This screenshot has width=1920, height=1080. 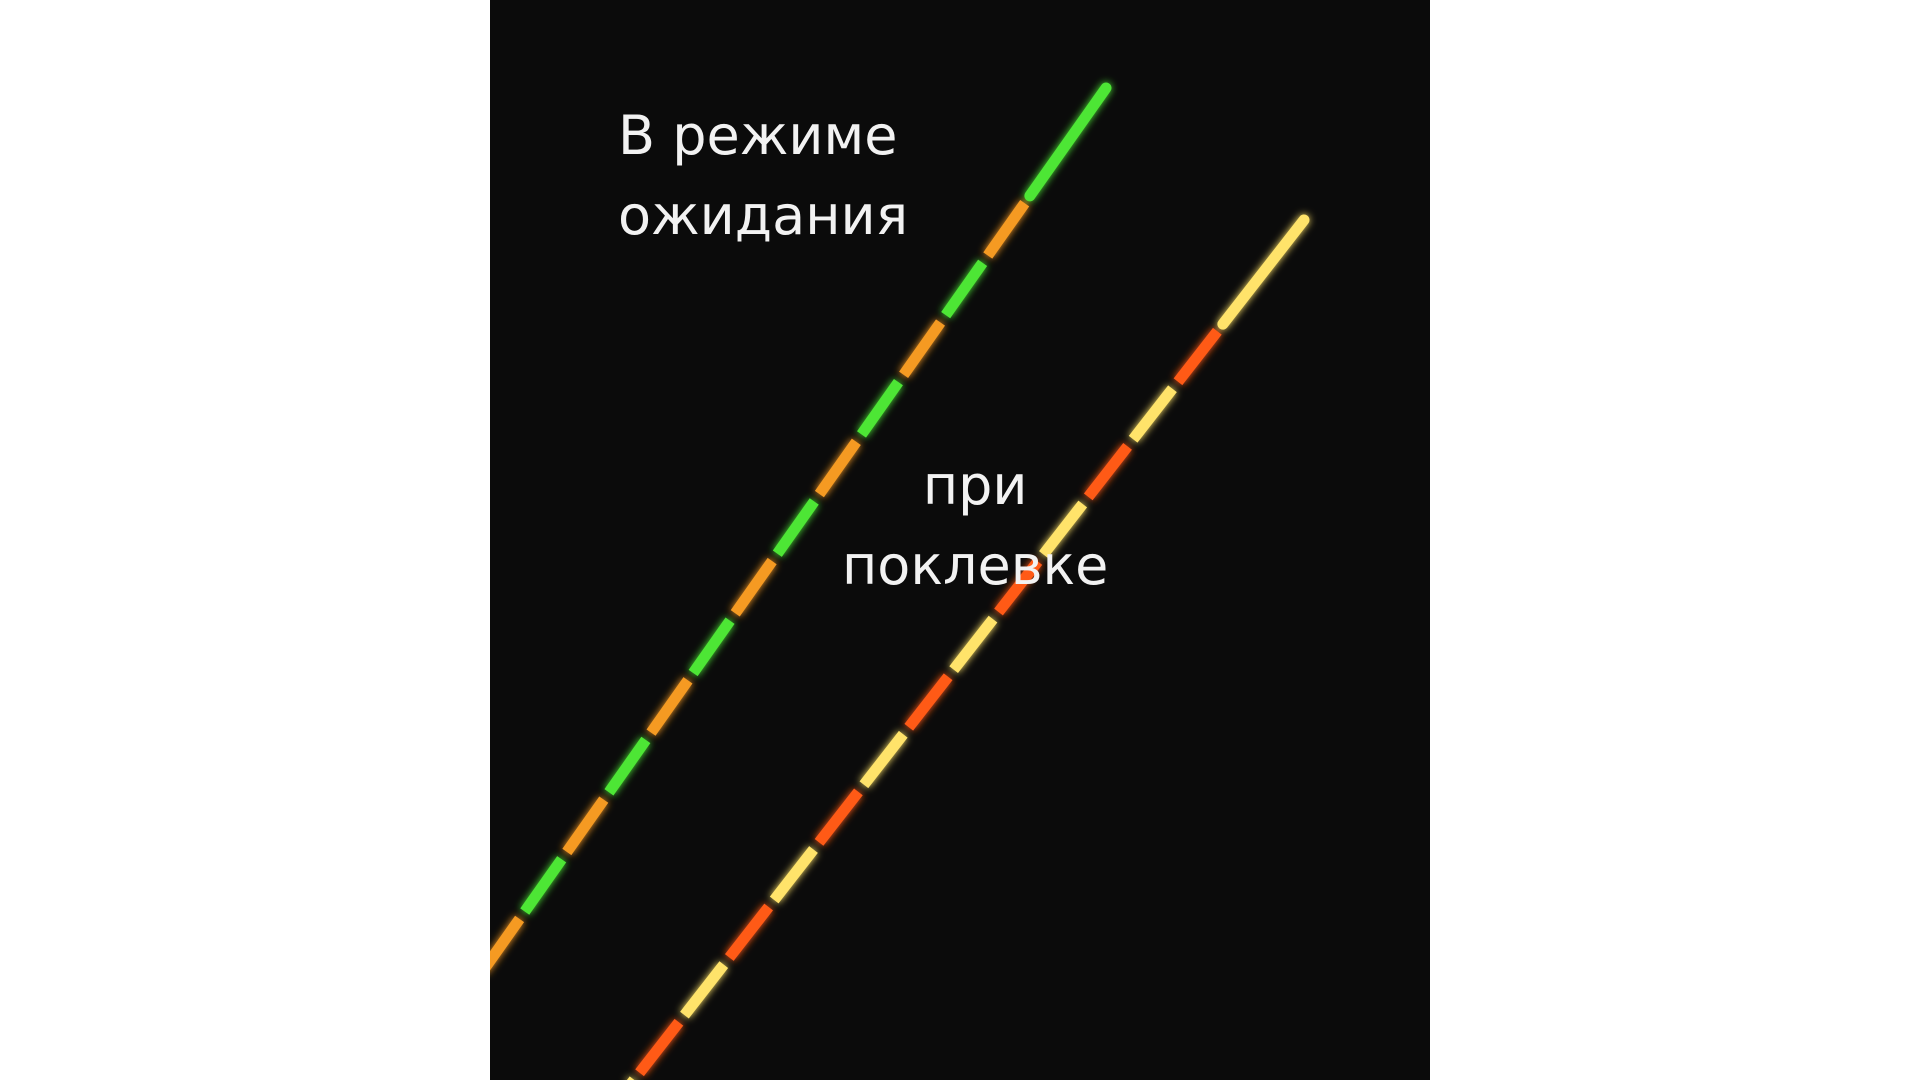 I want to click on label-bite-mode: при поклевке, so click(x=975, y=526).